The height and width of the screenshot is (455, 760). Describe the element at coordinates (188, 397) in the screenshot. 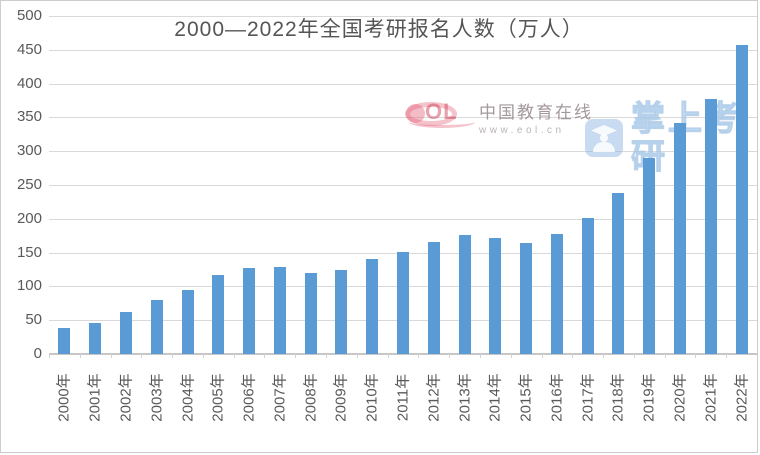

I see `x-axis-label: 2004年` at that location.